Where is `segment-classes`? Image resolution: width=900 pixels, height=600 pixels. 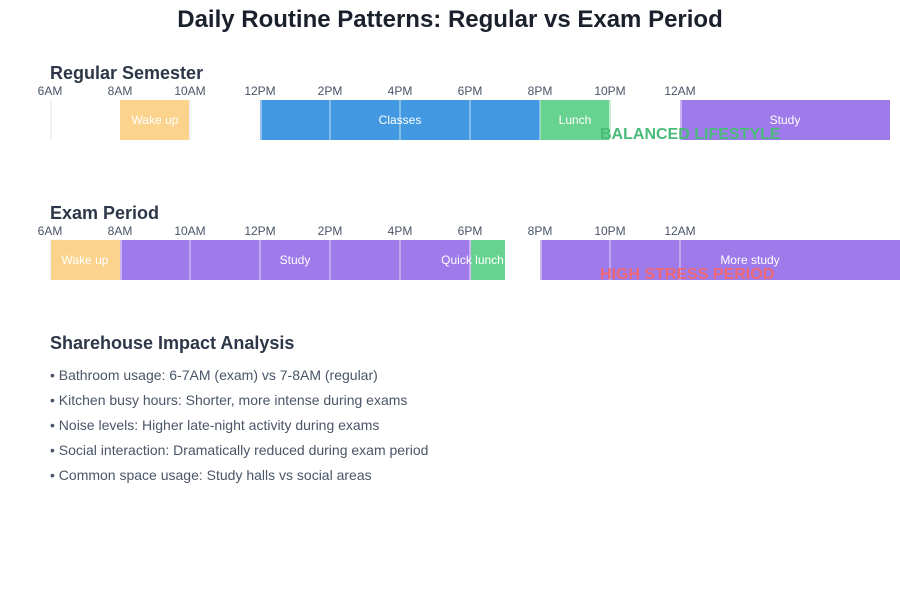 segment-classes is located at coordinates (400, 120).